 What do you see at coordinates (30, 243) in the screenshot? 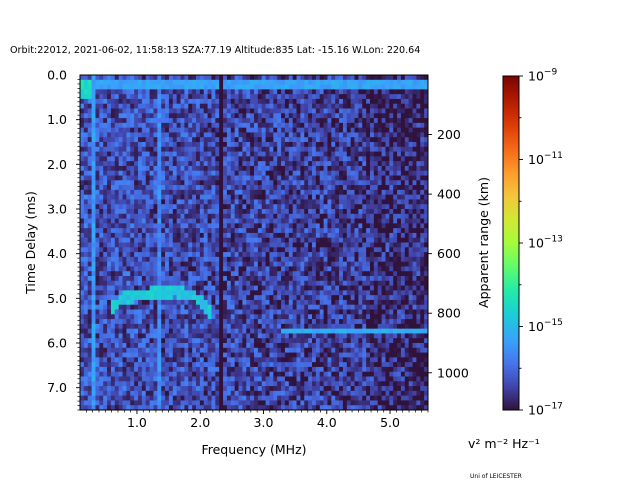
I see `y-axis-label: Time Delay (ms)` at bounding box center [30, 243].